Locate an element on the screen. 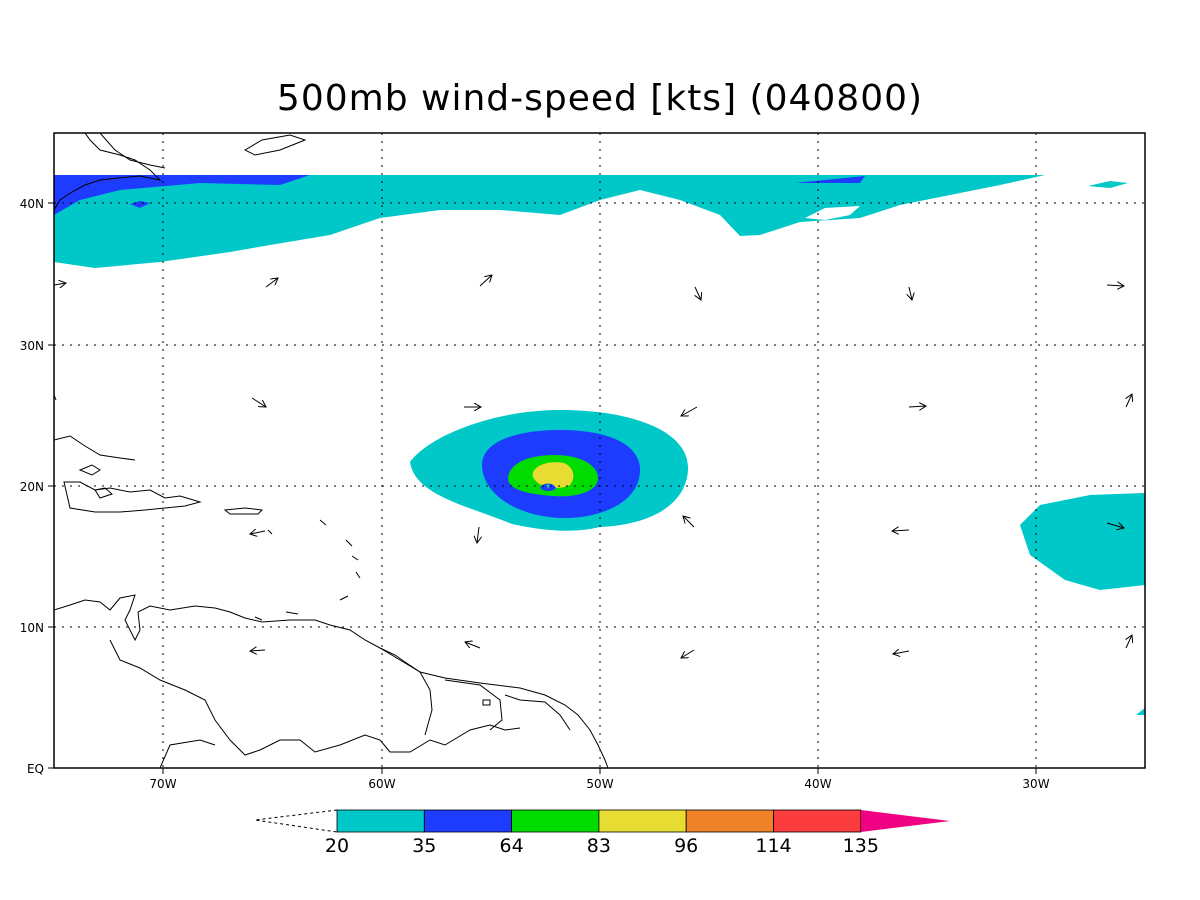 This screenshot has height=900, width=1200. cyclone-wind-field is located at coordinates (549, 470).